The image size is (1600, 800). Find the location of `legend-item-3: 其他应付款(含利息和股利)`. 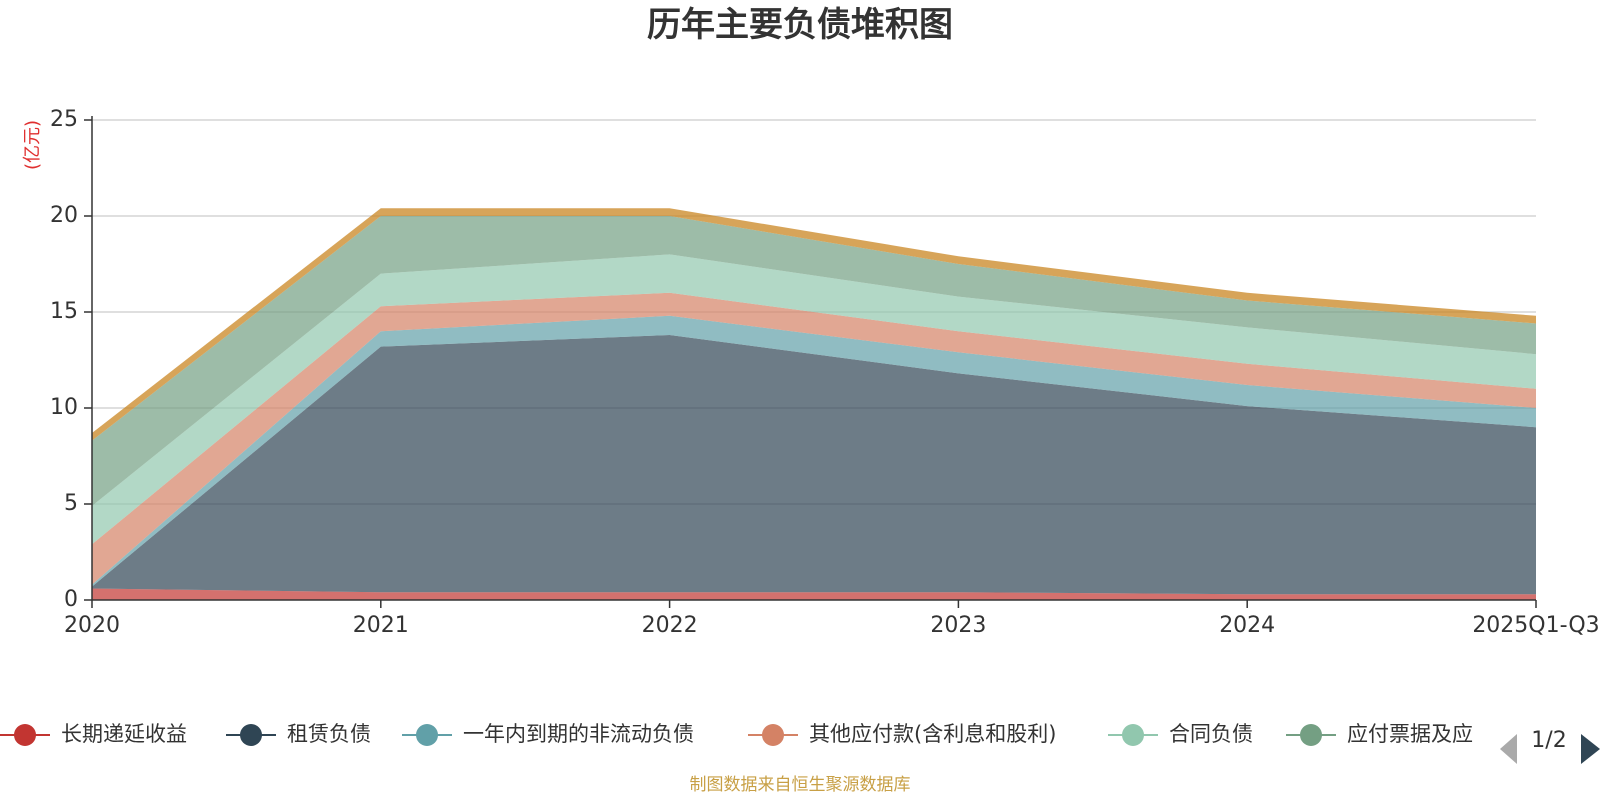

legend-item-3: 其他应付款(含利息和股利) is located at coordinates (902, 734).